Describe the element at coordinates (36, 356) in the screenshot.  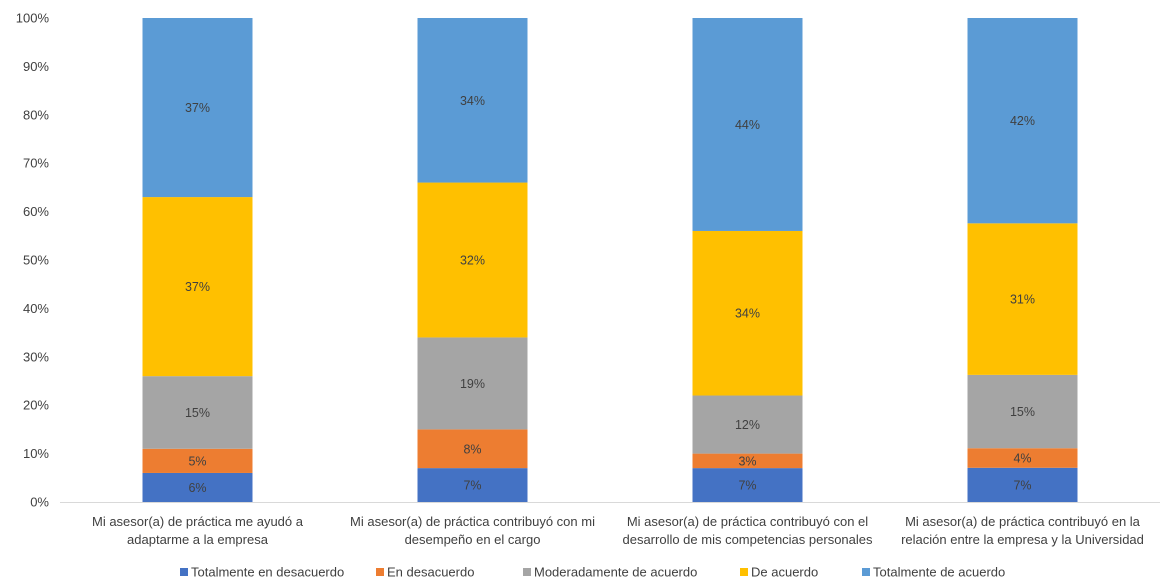
I see `y-tick-label: 30%` at that location.